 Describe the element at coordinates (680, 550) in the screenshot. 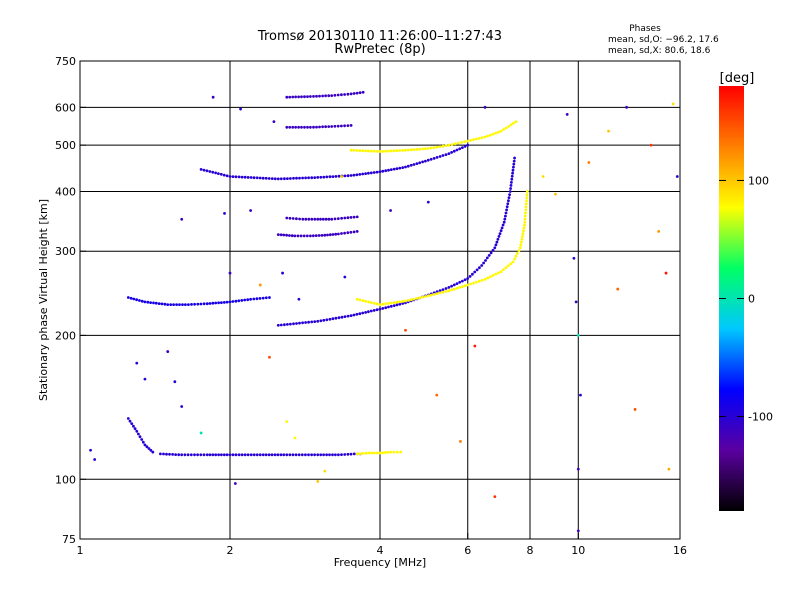

I see `x-tick-label: 16` at that location.